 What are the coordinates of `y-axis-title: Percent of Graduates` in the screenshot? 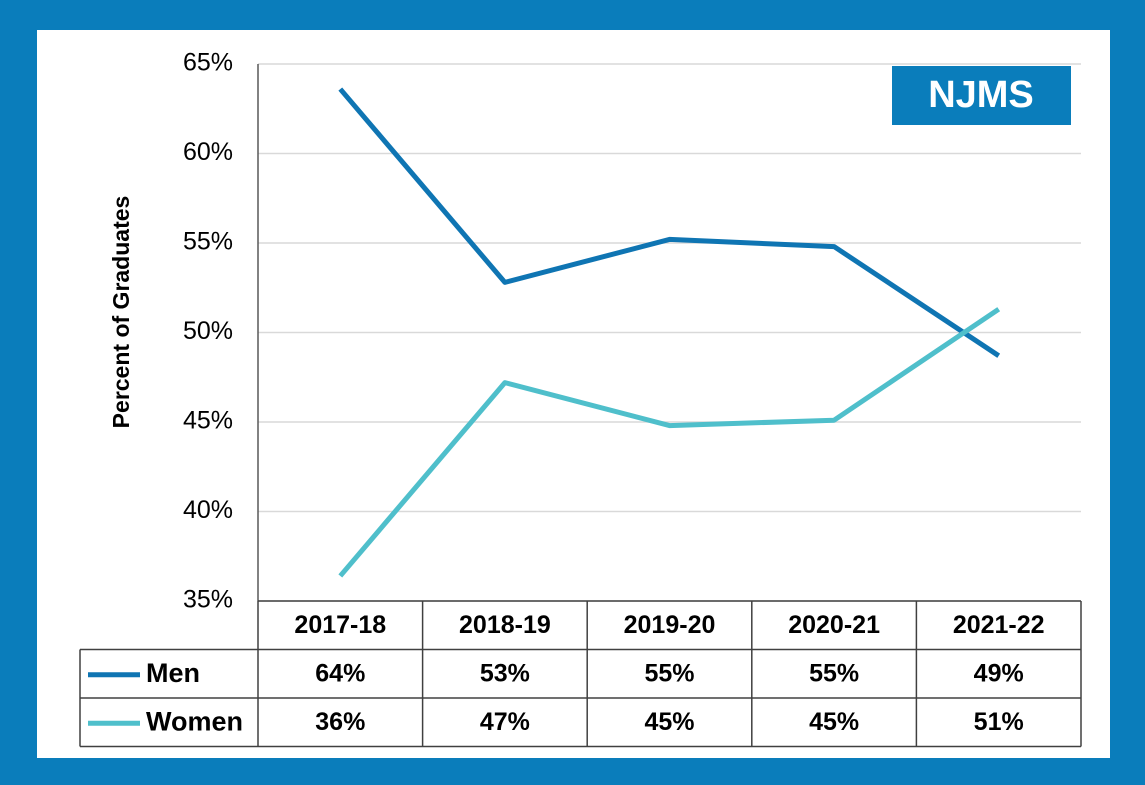 It's located at (121, 312).